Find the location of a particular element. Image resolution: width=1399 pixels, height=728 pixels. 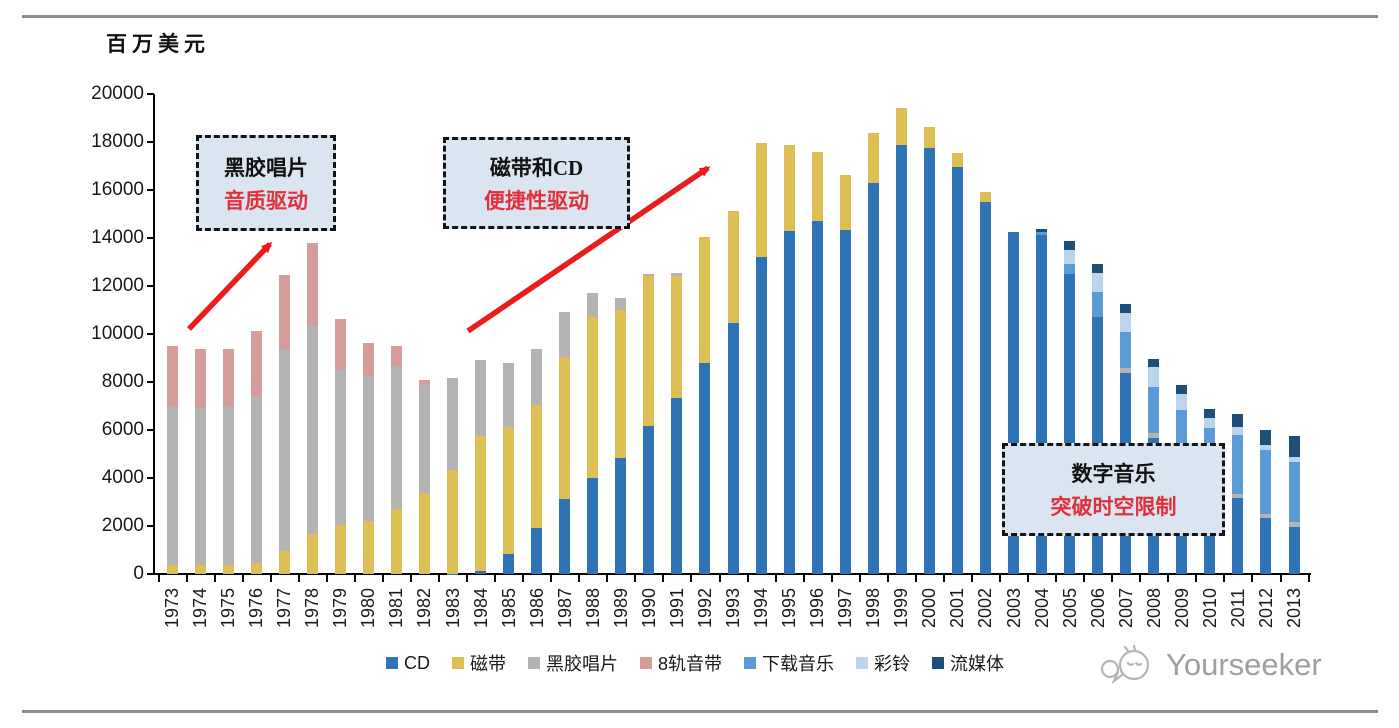

bar-segment-CD-2001 is located at coordinates (957, 370).